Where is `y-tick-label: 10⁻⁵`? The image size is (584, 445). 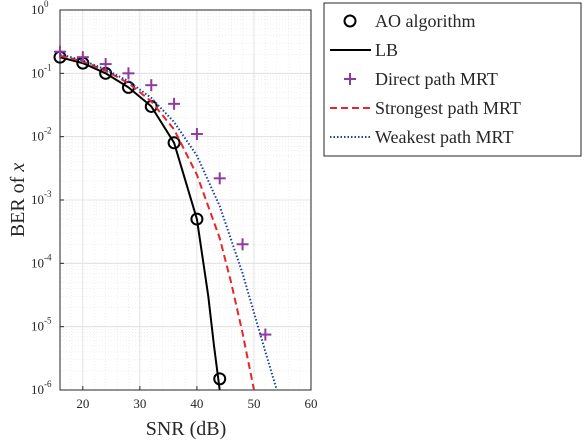
y-tick-label: 10⁻⁵ is located at coordinates (41, 325).